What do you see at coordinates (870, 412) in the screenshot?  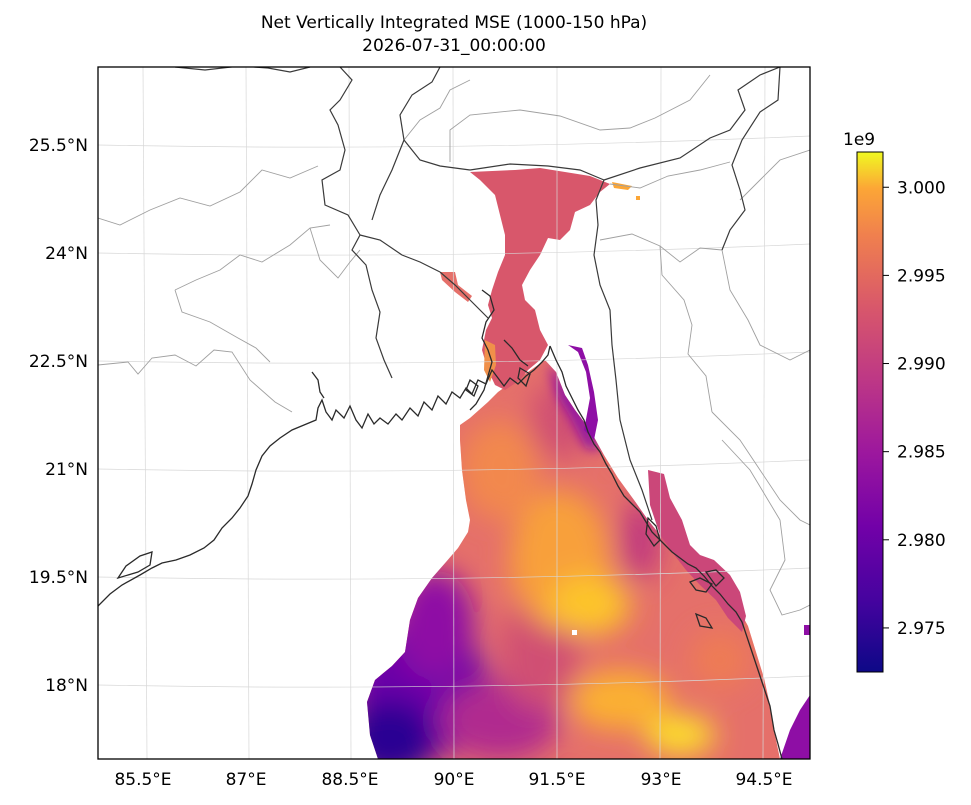 I see `colorbar-gradient` at bounding box center [870, 412].